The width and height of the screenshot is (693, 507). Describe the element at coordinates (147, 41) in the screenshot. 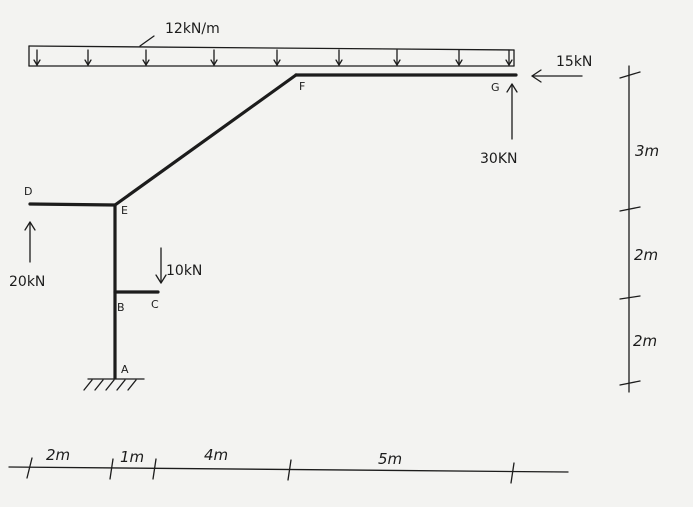

I see `udl-leader-line` at that location.